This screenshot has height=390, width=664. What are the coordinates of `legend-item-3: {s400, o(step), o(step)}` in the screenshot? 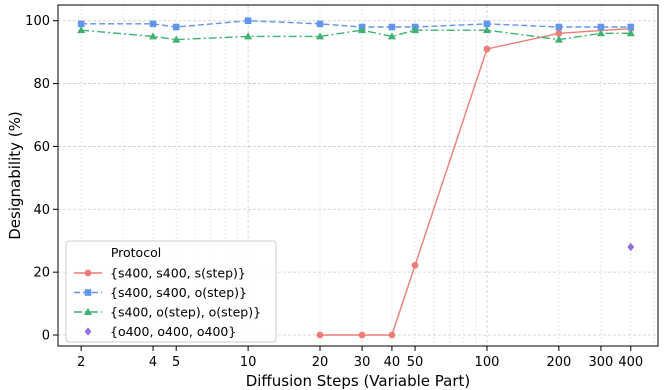 It's located at (167, 312).